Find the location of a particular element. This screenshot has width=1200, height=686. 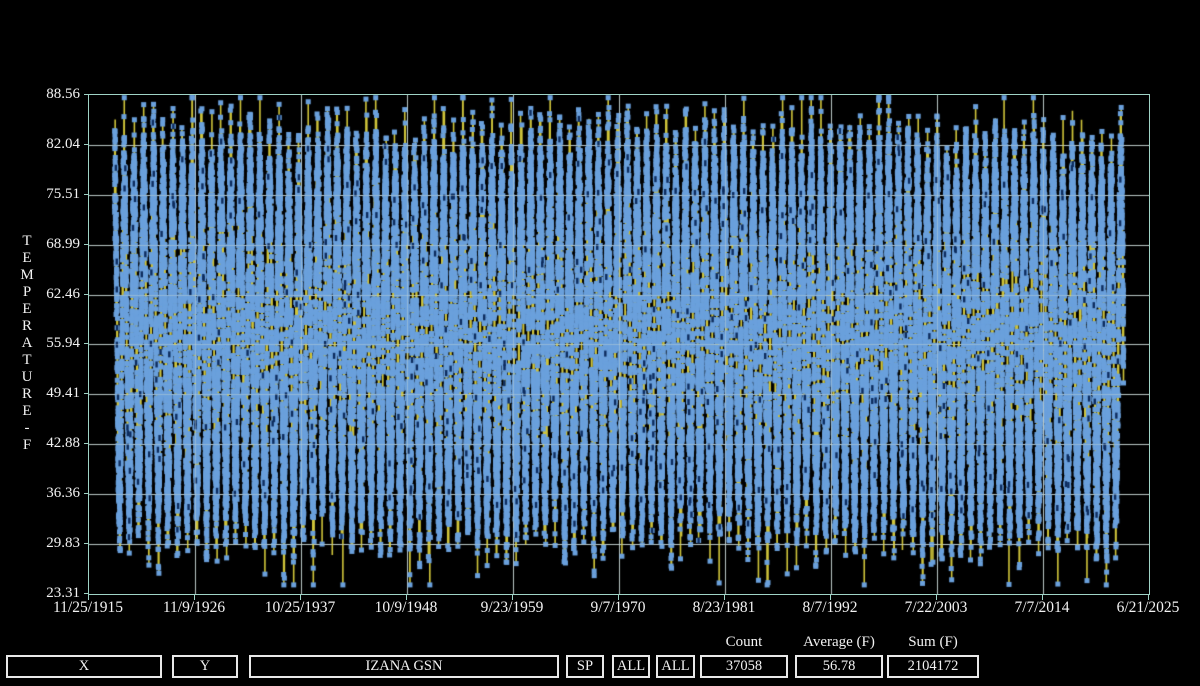

x-tick-label: 10/25/1937 is located at coordinates (300, 607).